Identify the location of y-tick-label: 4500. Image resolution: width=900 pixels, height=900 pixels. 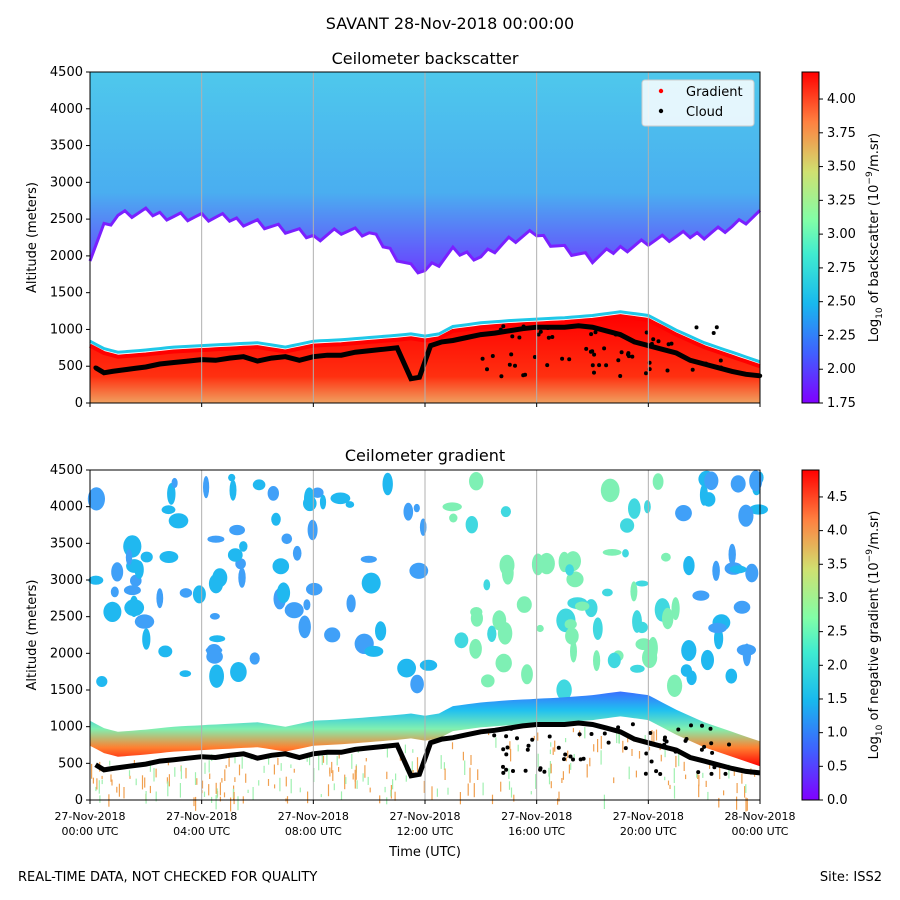
(66, 470).